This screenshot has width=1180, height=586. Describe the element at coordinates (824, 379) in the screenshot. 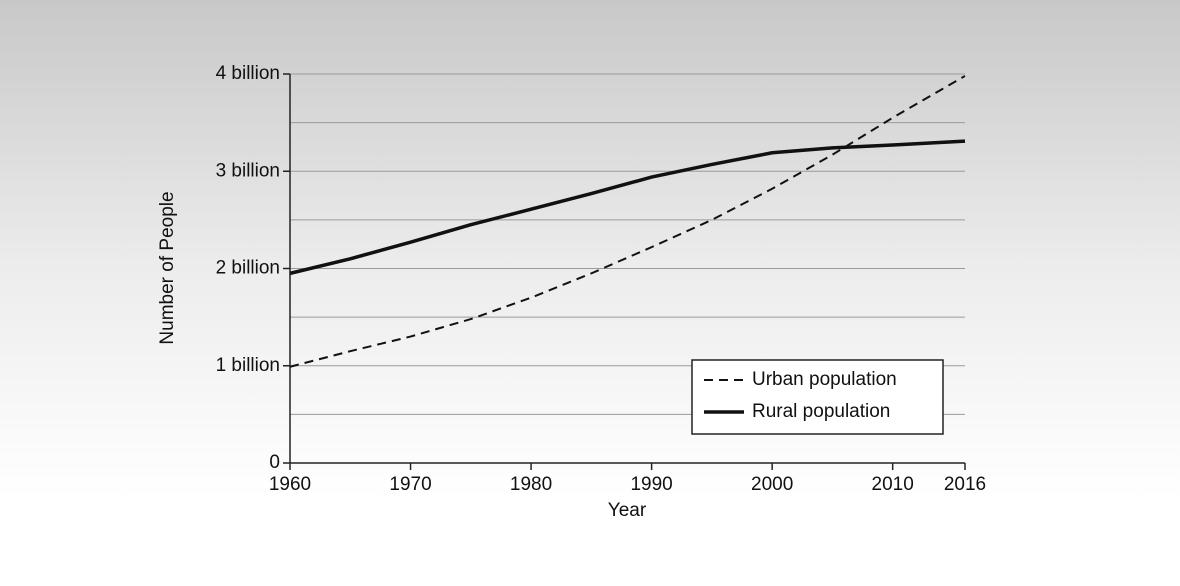

I see `legend-label: Urban population` at that location.